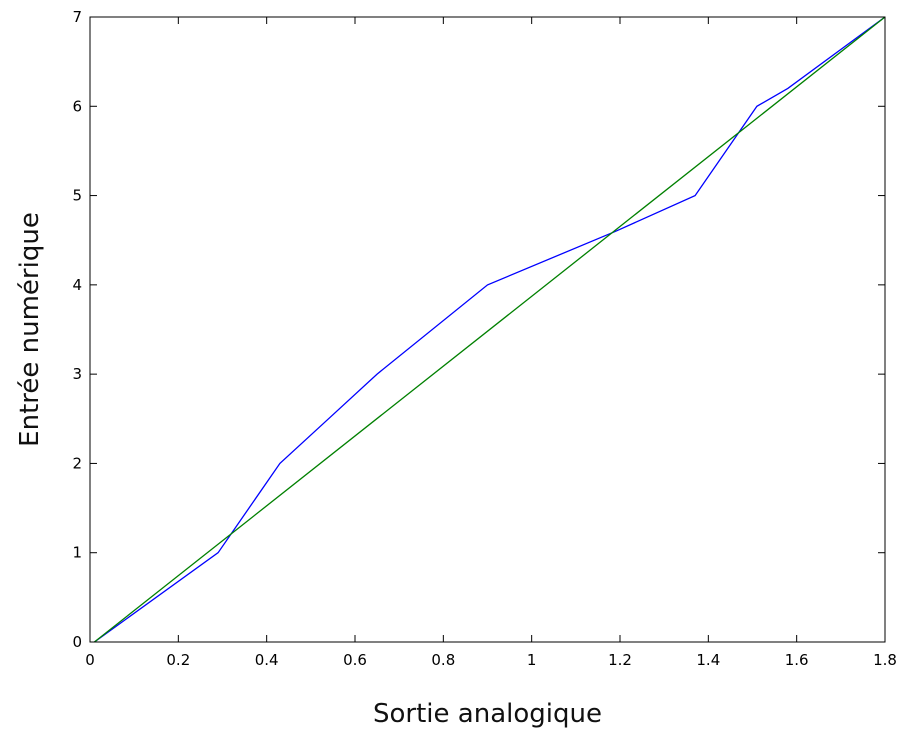  I want to click on x-axis-title: Sortie analogique, so click(487, 714).